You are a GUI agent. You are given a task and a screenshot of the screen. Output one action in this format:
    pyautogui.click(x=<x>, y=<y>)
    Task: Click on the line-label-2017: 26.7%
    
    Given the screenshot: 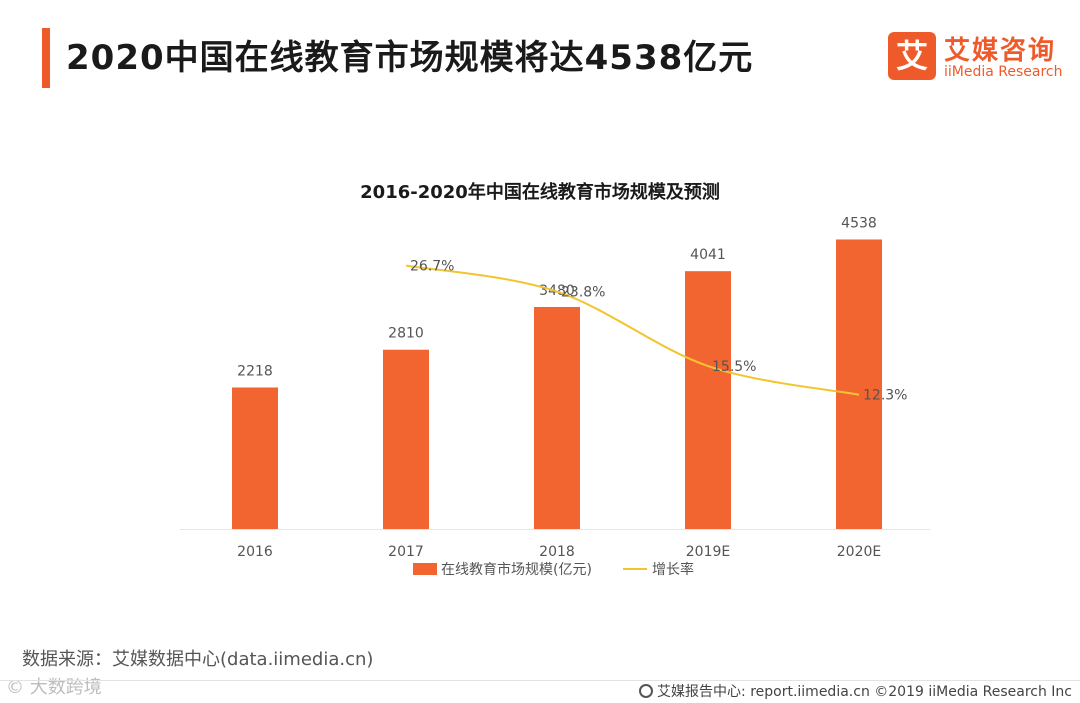 What is the action you would take?
    pyautogui.click(x=432, y=267)
    